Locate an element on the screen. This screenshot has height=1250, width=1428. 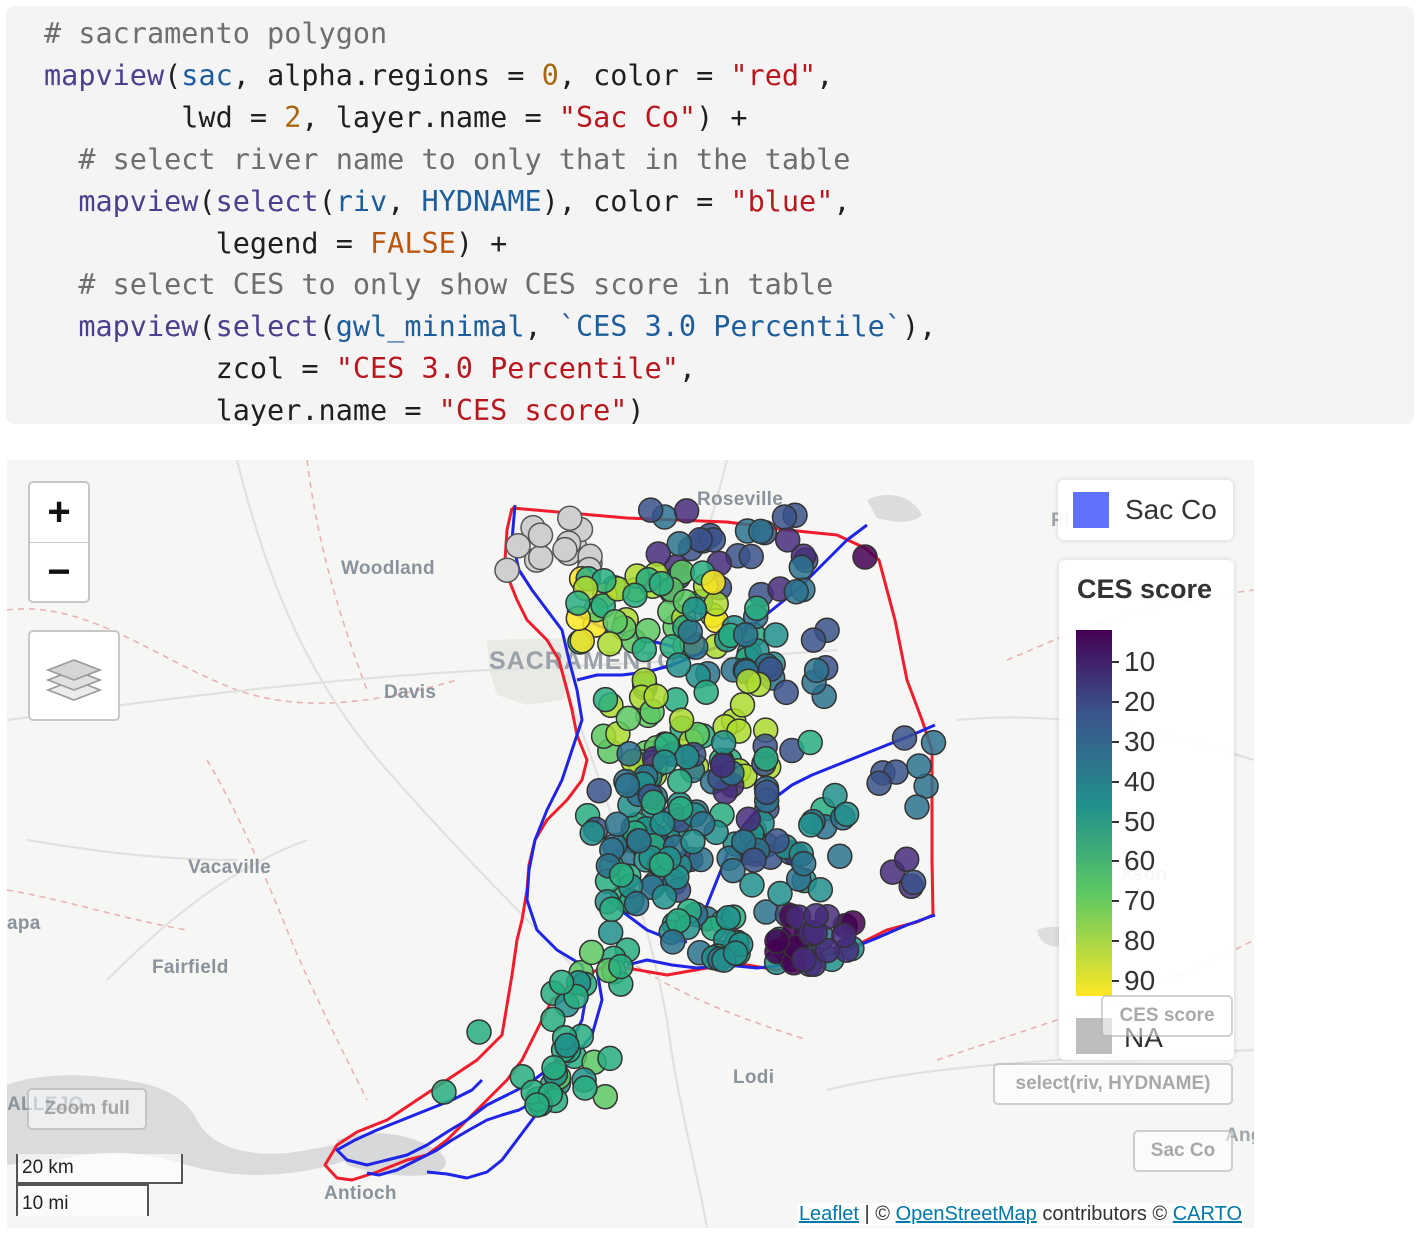
carto-link: CARTO is located at coordinates (1207, 1214).